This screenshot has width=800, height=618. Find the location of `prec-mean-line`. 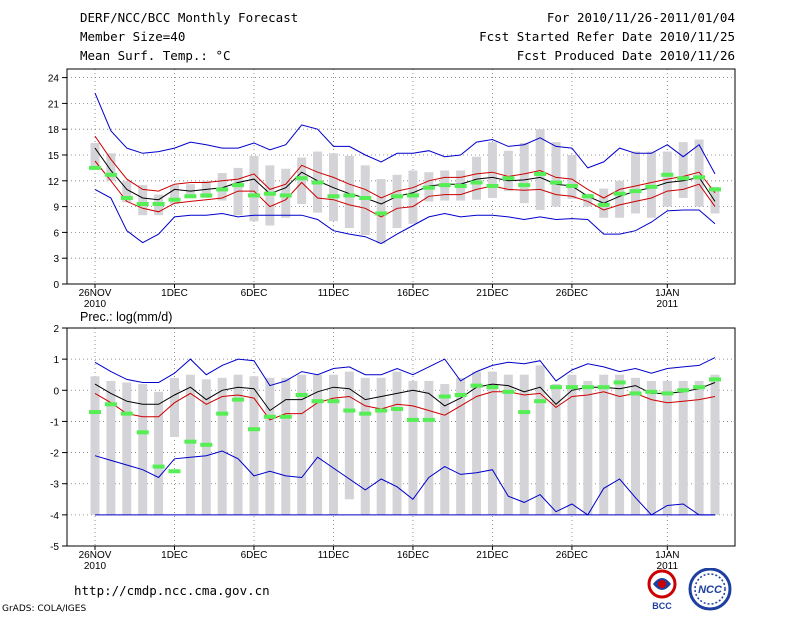

prec-mean-line is located at coordinates (405, 397).